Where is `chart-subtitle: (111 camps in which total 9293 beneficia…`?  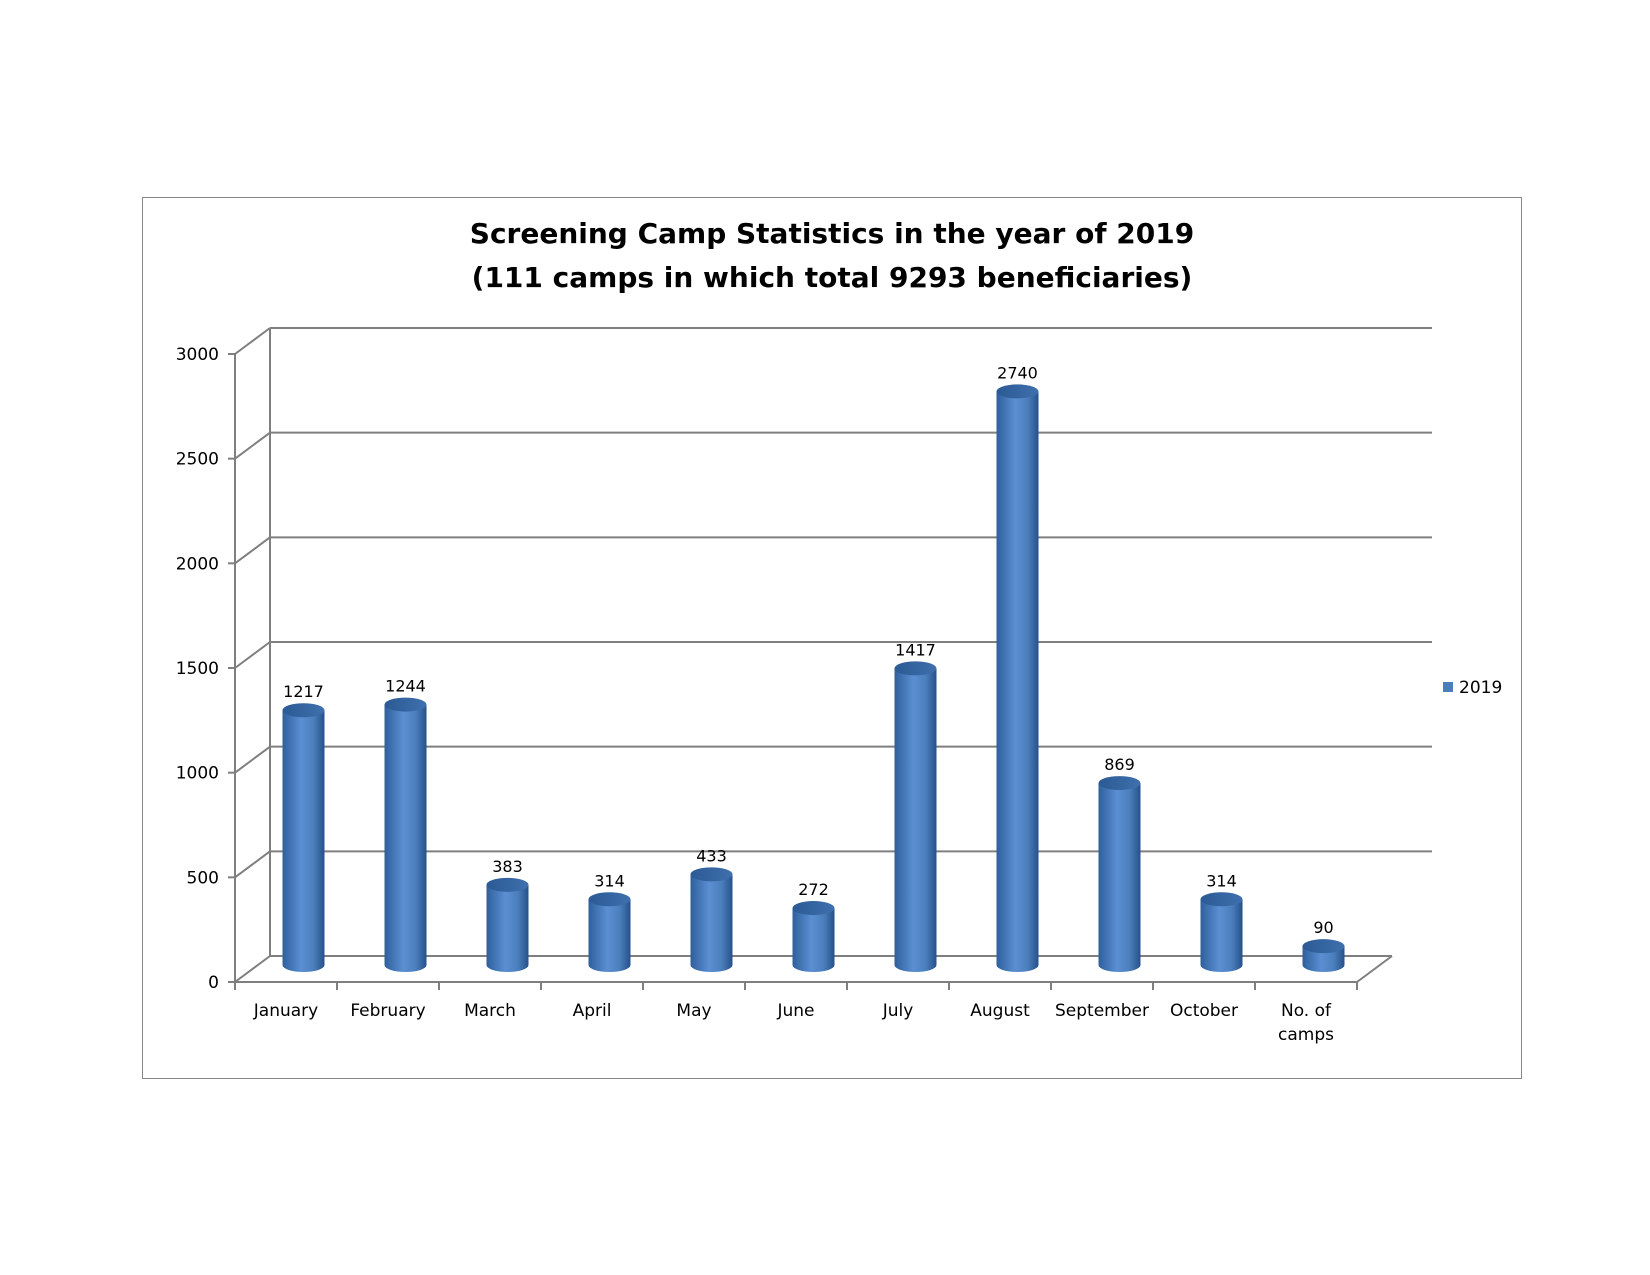 chart-subtitle: (111 camps in which total 9293 beneficia… is located at coordinates (832, 277).